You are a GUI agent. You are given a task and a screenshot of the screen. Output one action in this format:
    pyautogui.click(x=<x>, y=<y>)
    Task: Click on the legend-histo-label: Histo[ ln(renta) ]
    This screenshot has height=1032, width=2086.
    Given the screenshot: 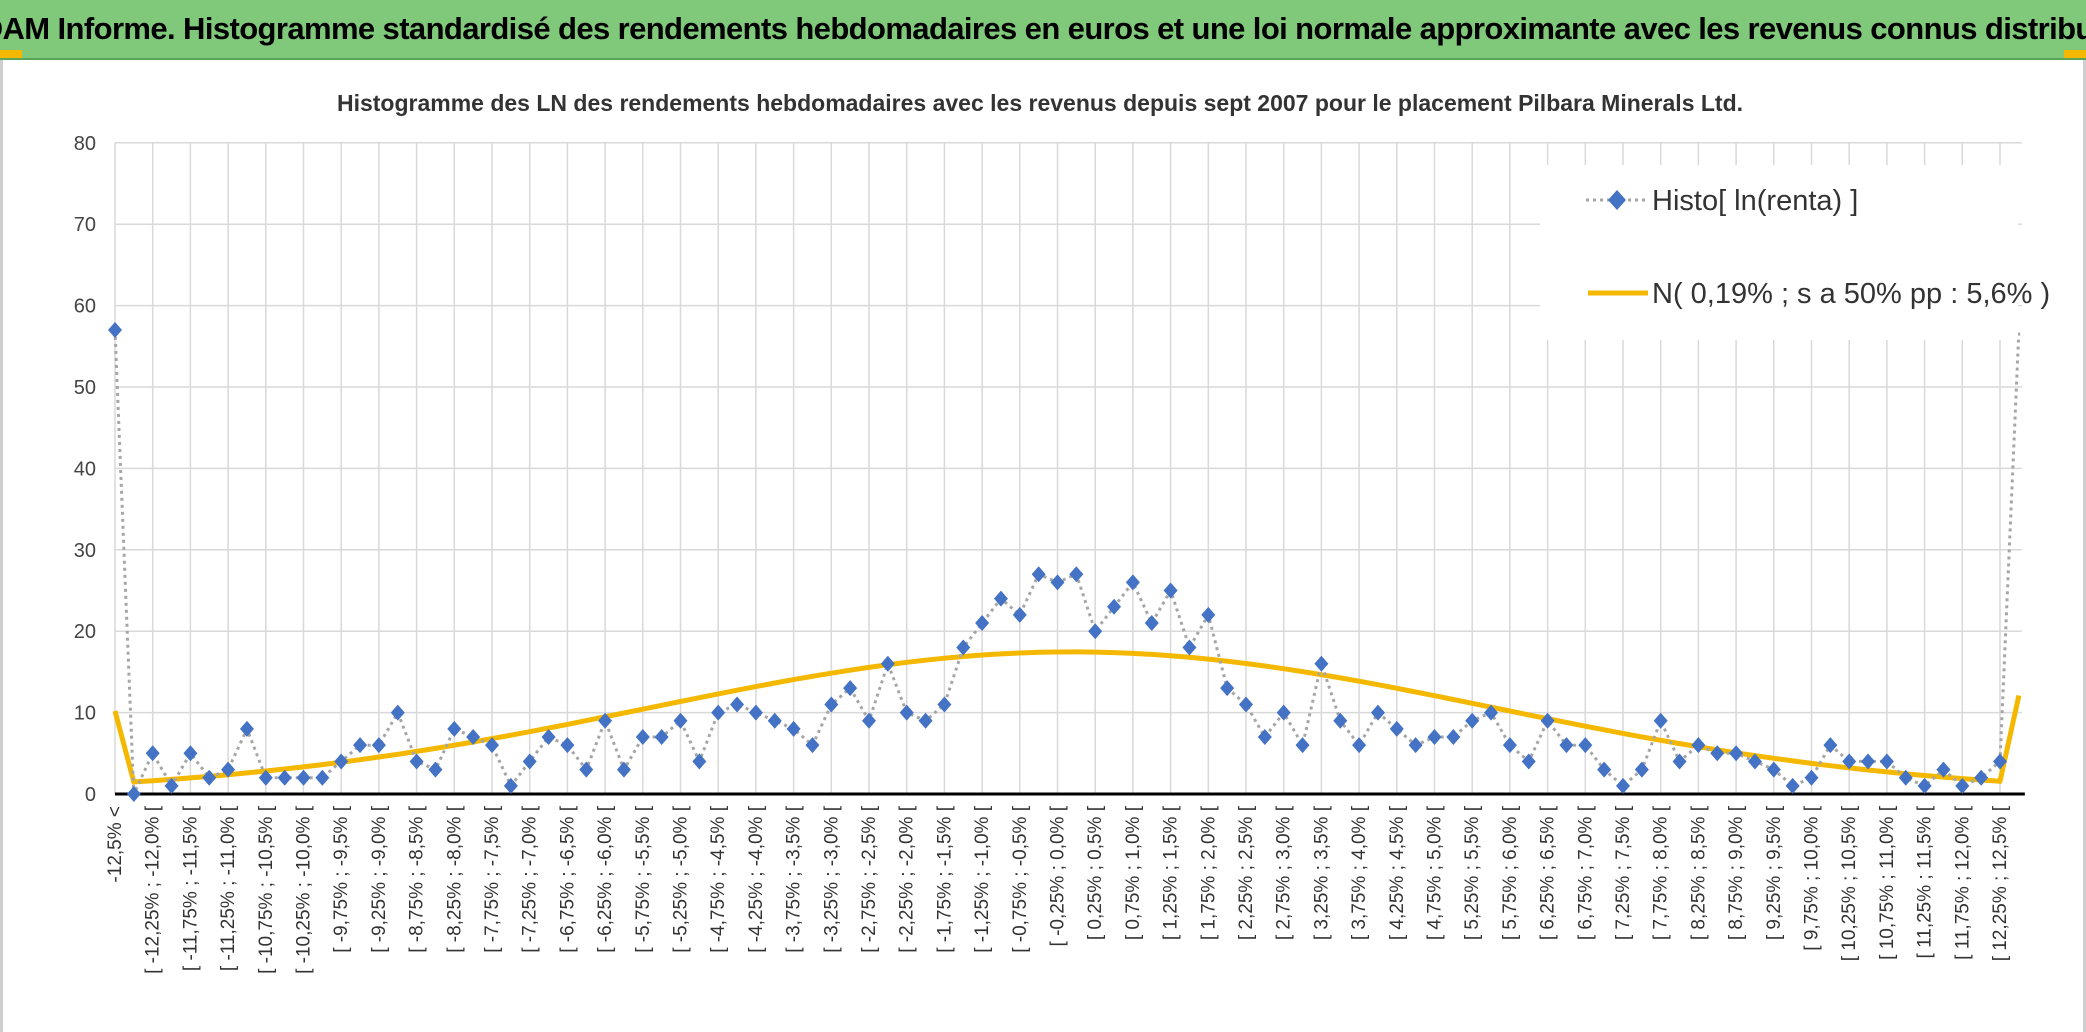 What is the action you would take?
    pyautogui.click(x=1755, y=201)
    